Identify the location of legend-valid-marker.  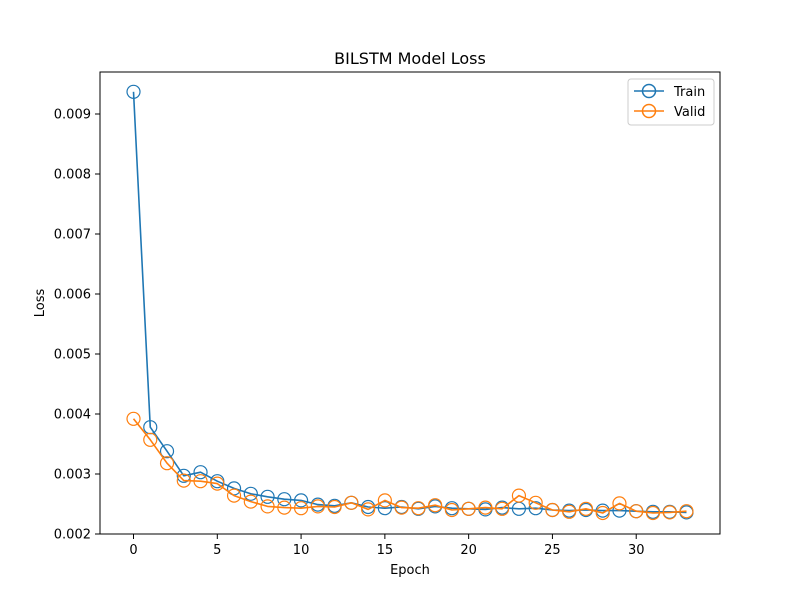
(649, 111).